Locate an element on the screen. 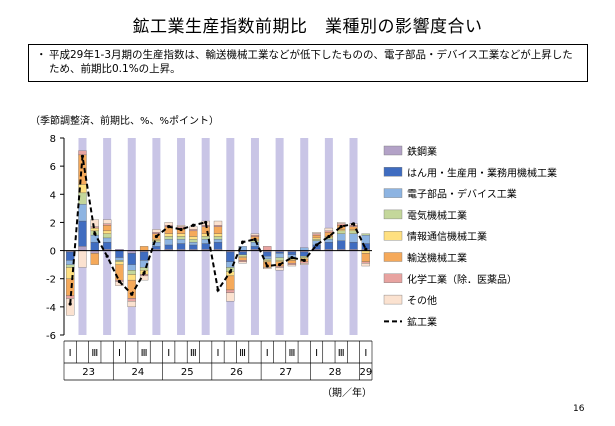 This screenshot has width=615, height=426. y-tick-label: 0 is located at coordinates (53, 252).